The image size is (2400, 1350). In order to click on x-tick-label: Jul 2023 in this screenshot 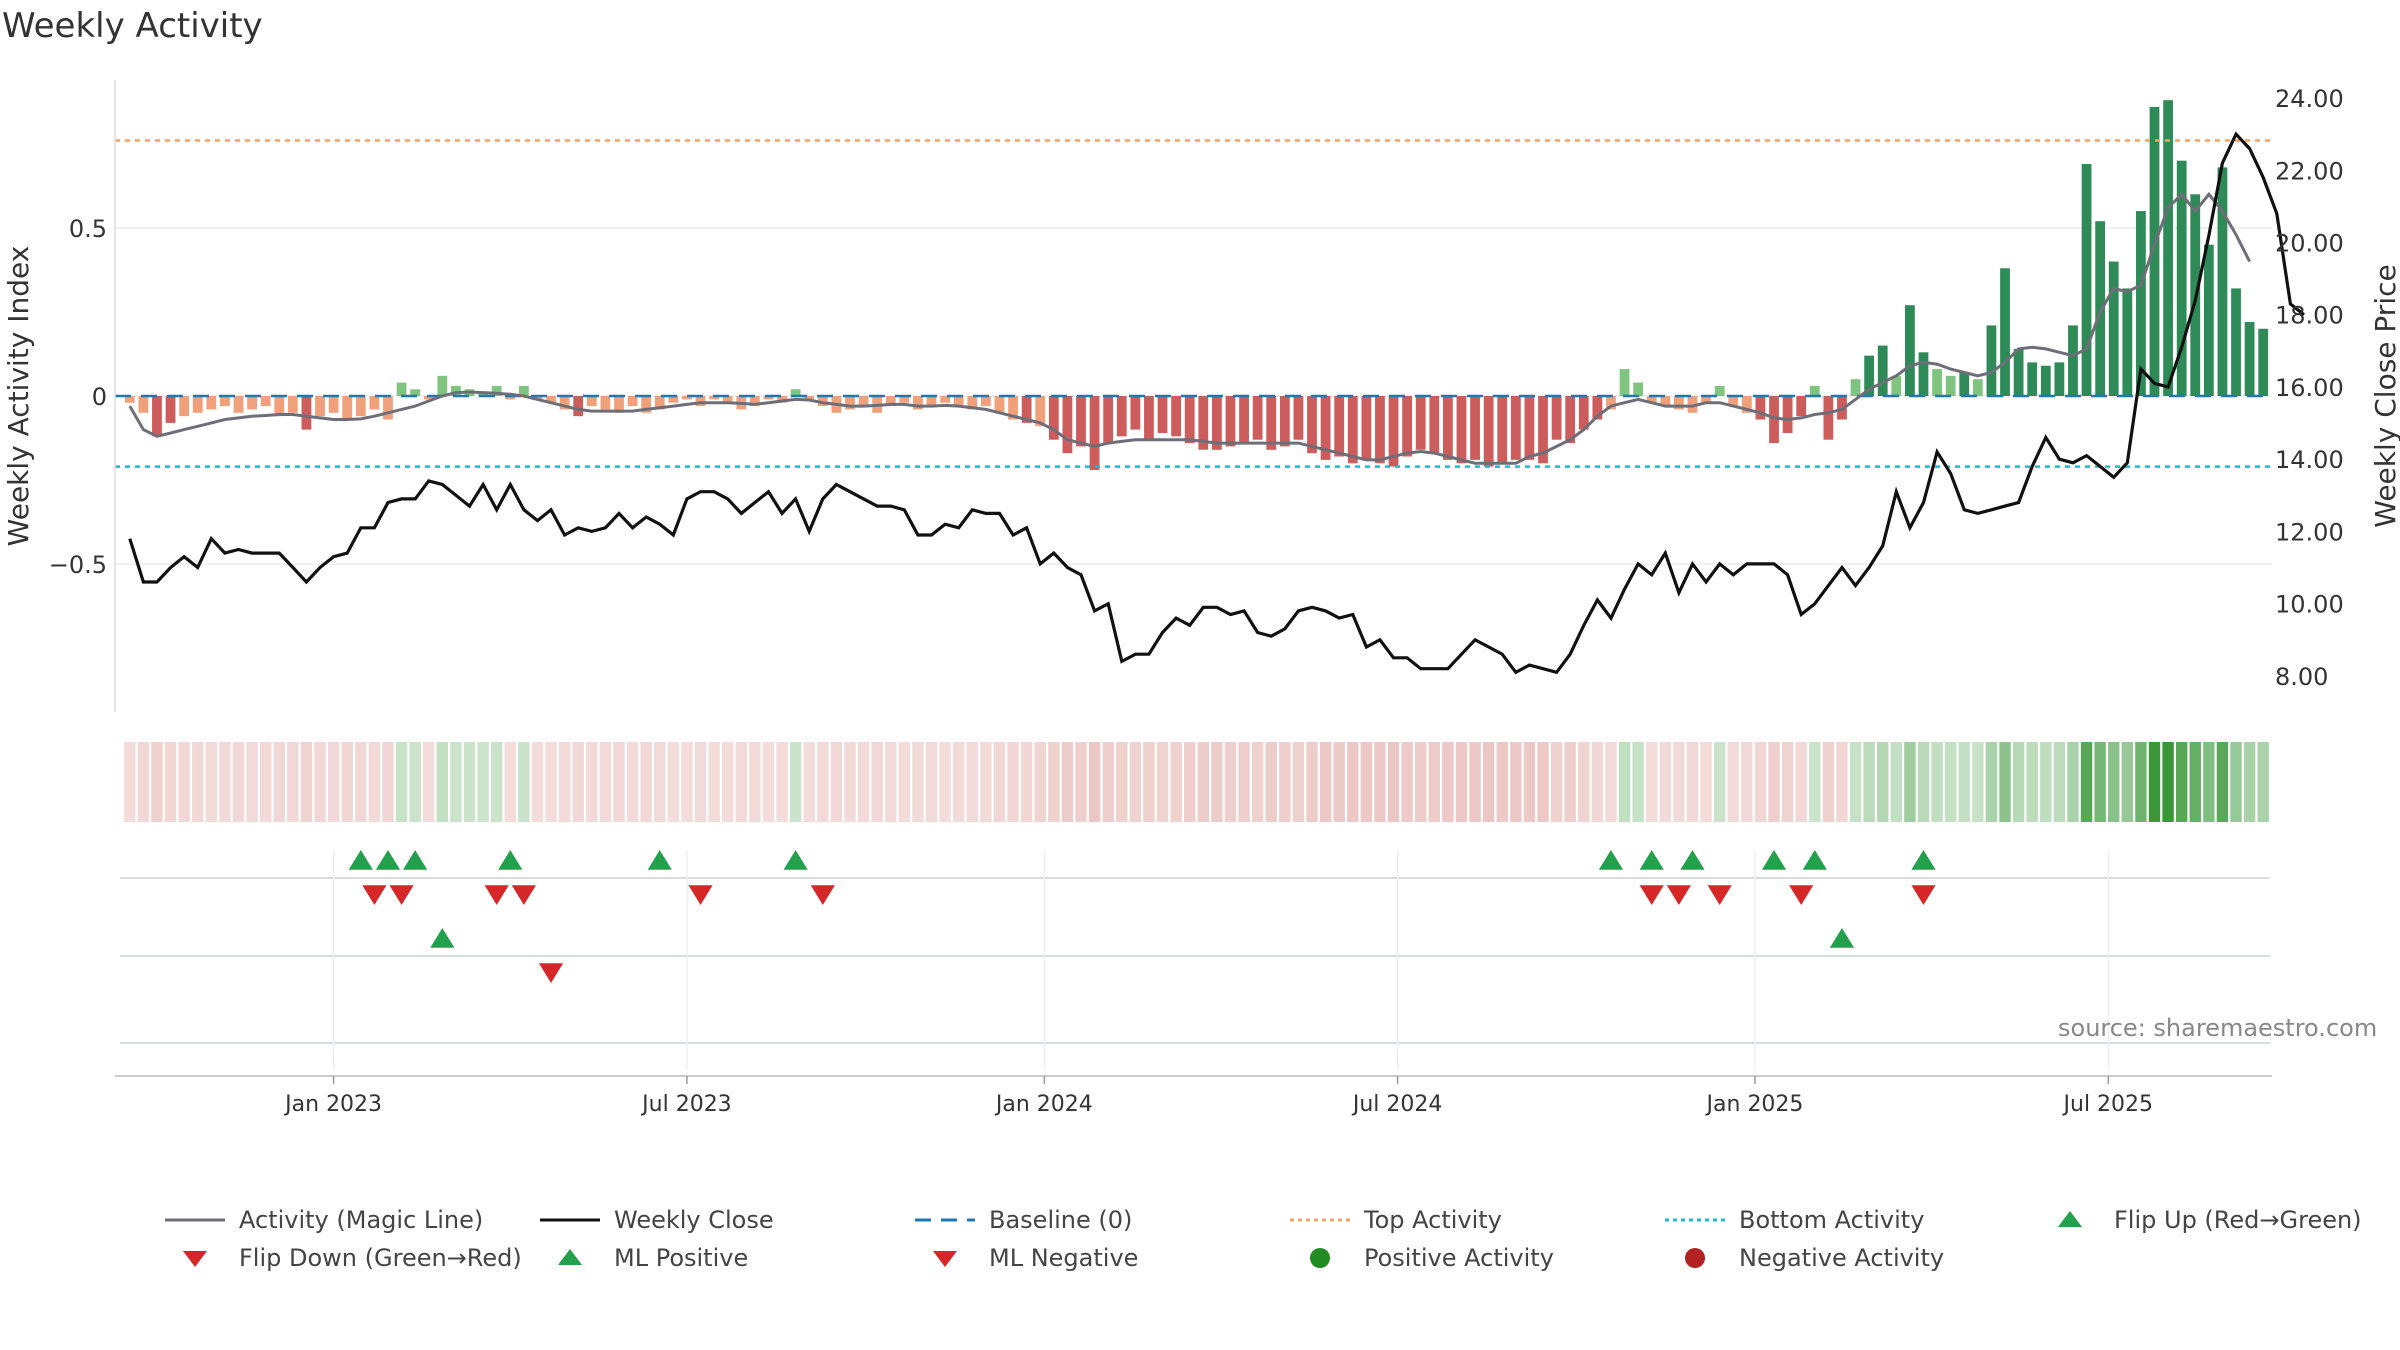, I will do `click(686, 1104)`.